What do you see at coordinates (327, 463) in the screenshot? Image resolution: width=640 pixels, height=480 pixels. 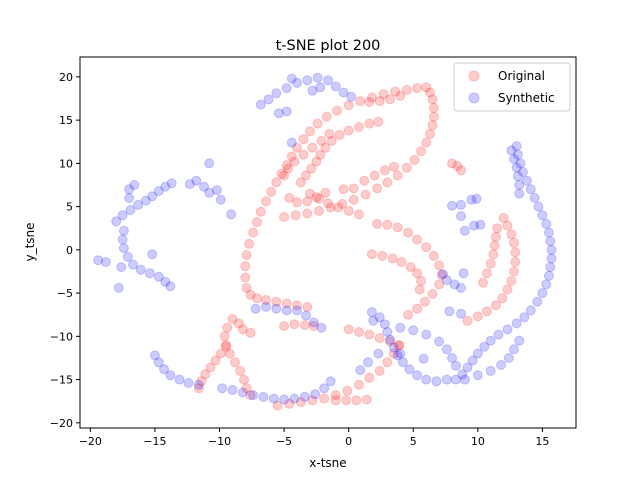 I see `x-axis-label: x-tsne` at bounding box center [327, 463].